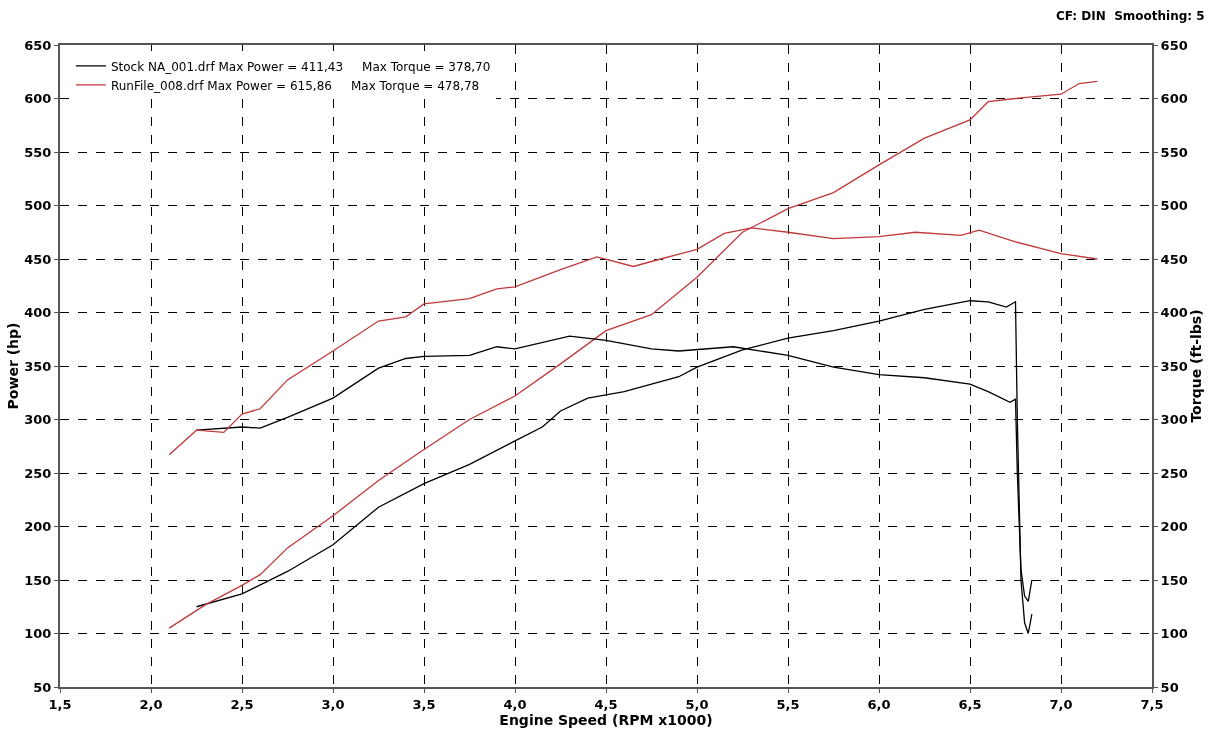 This screenshot has width=1214, height=735. I want to click on y-tick-label: 450, so click(38, 259).